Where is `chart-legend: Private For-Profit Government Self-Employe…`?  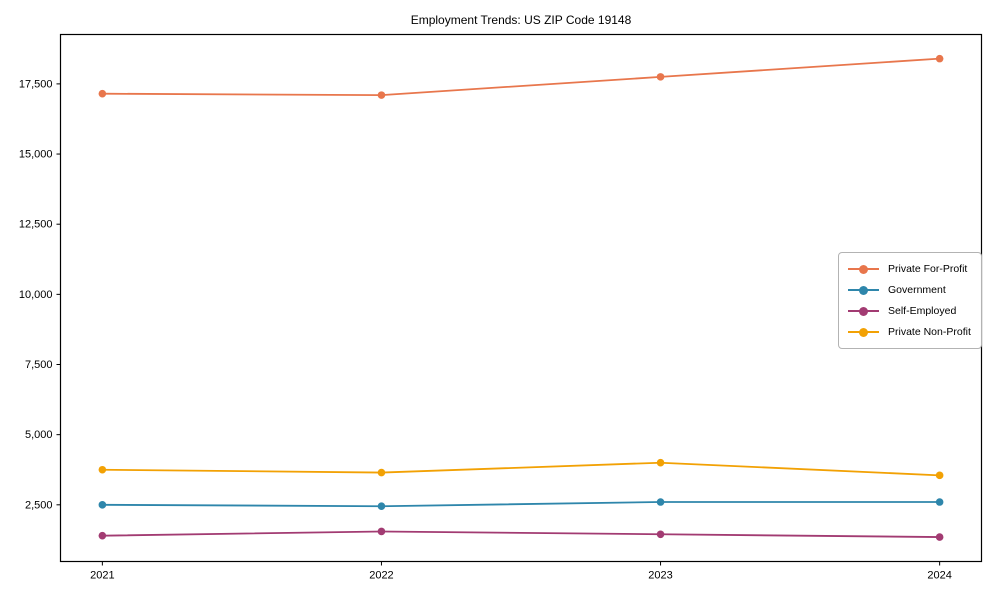 chart-legend: Private For-Profit Government Self-Employe… is located at coordinates (910, 300).